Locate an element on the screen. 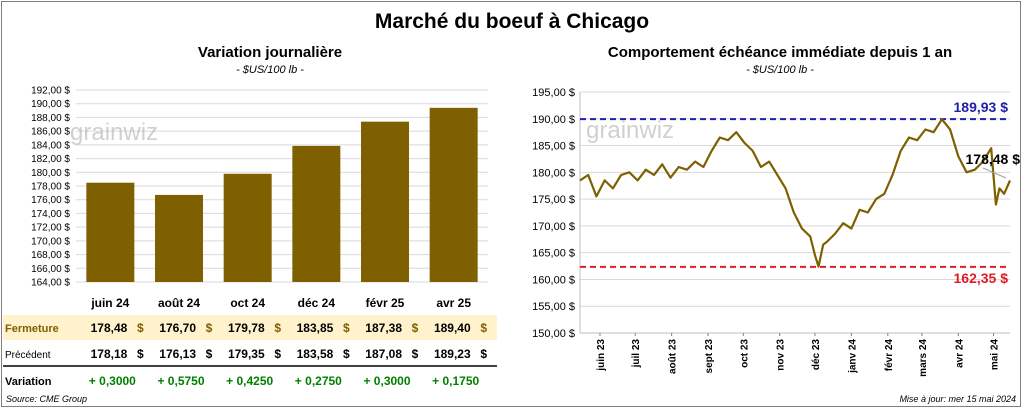  l-ytick-label: 188,00 $ is located at coordinates (50, 118).